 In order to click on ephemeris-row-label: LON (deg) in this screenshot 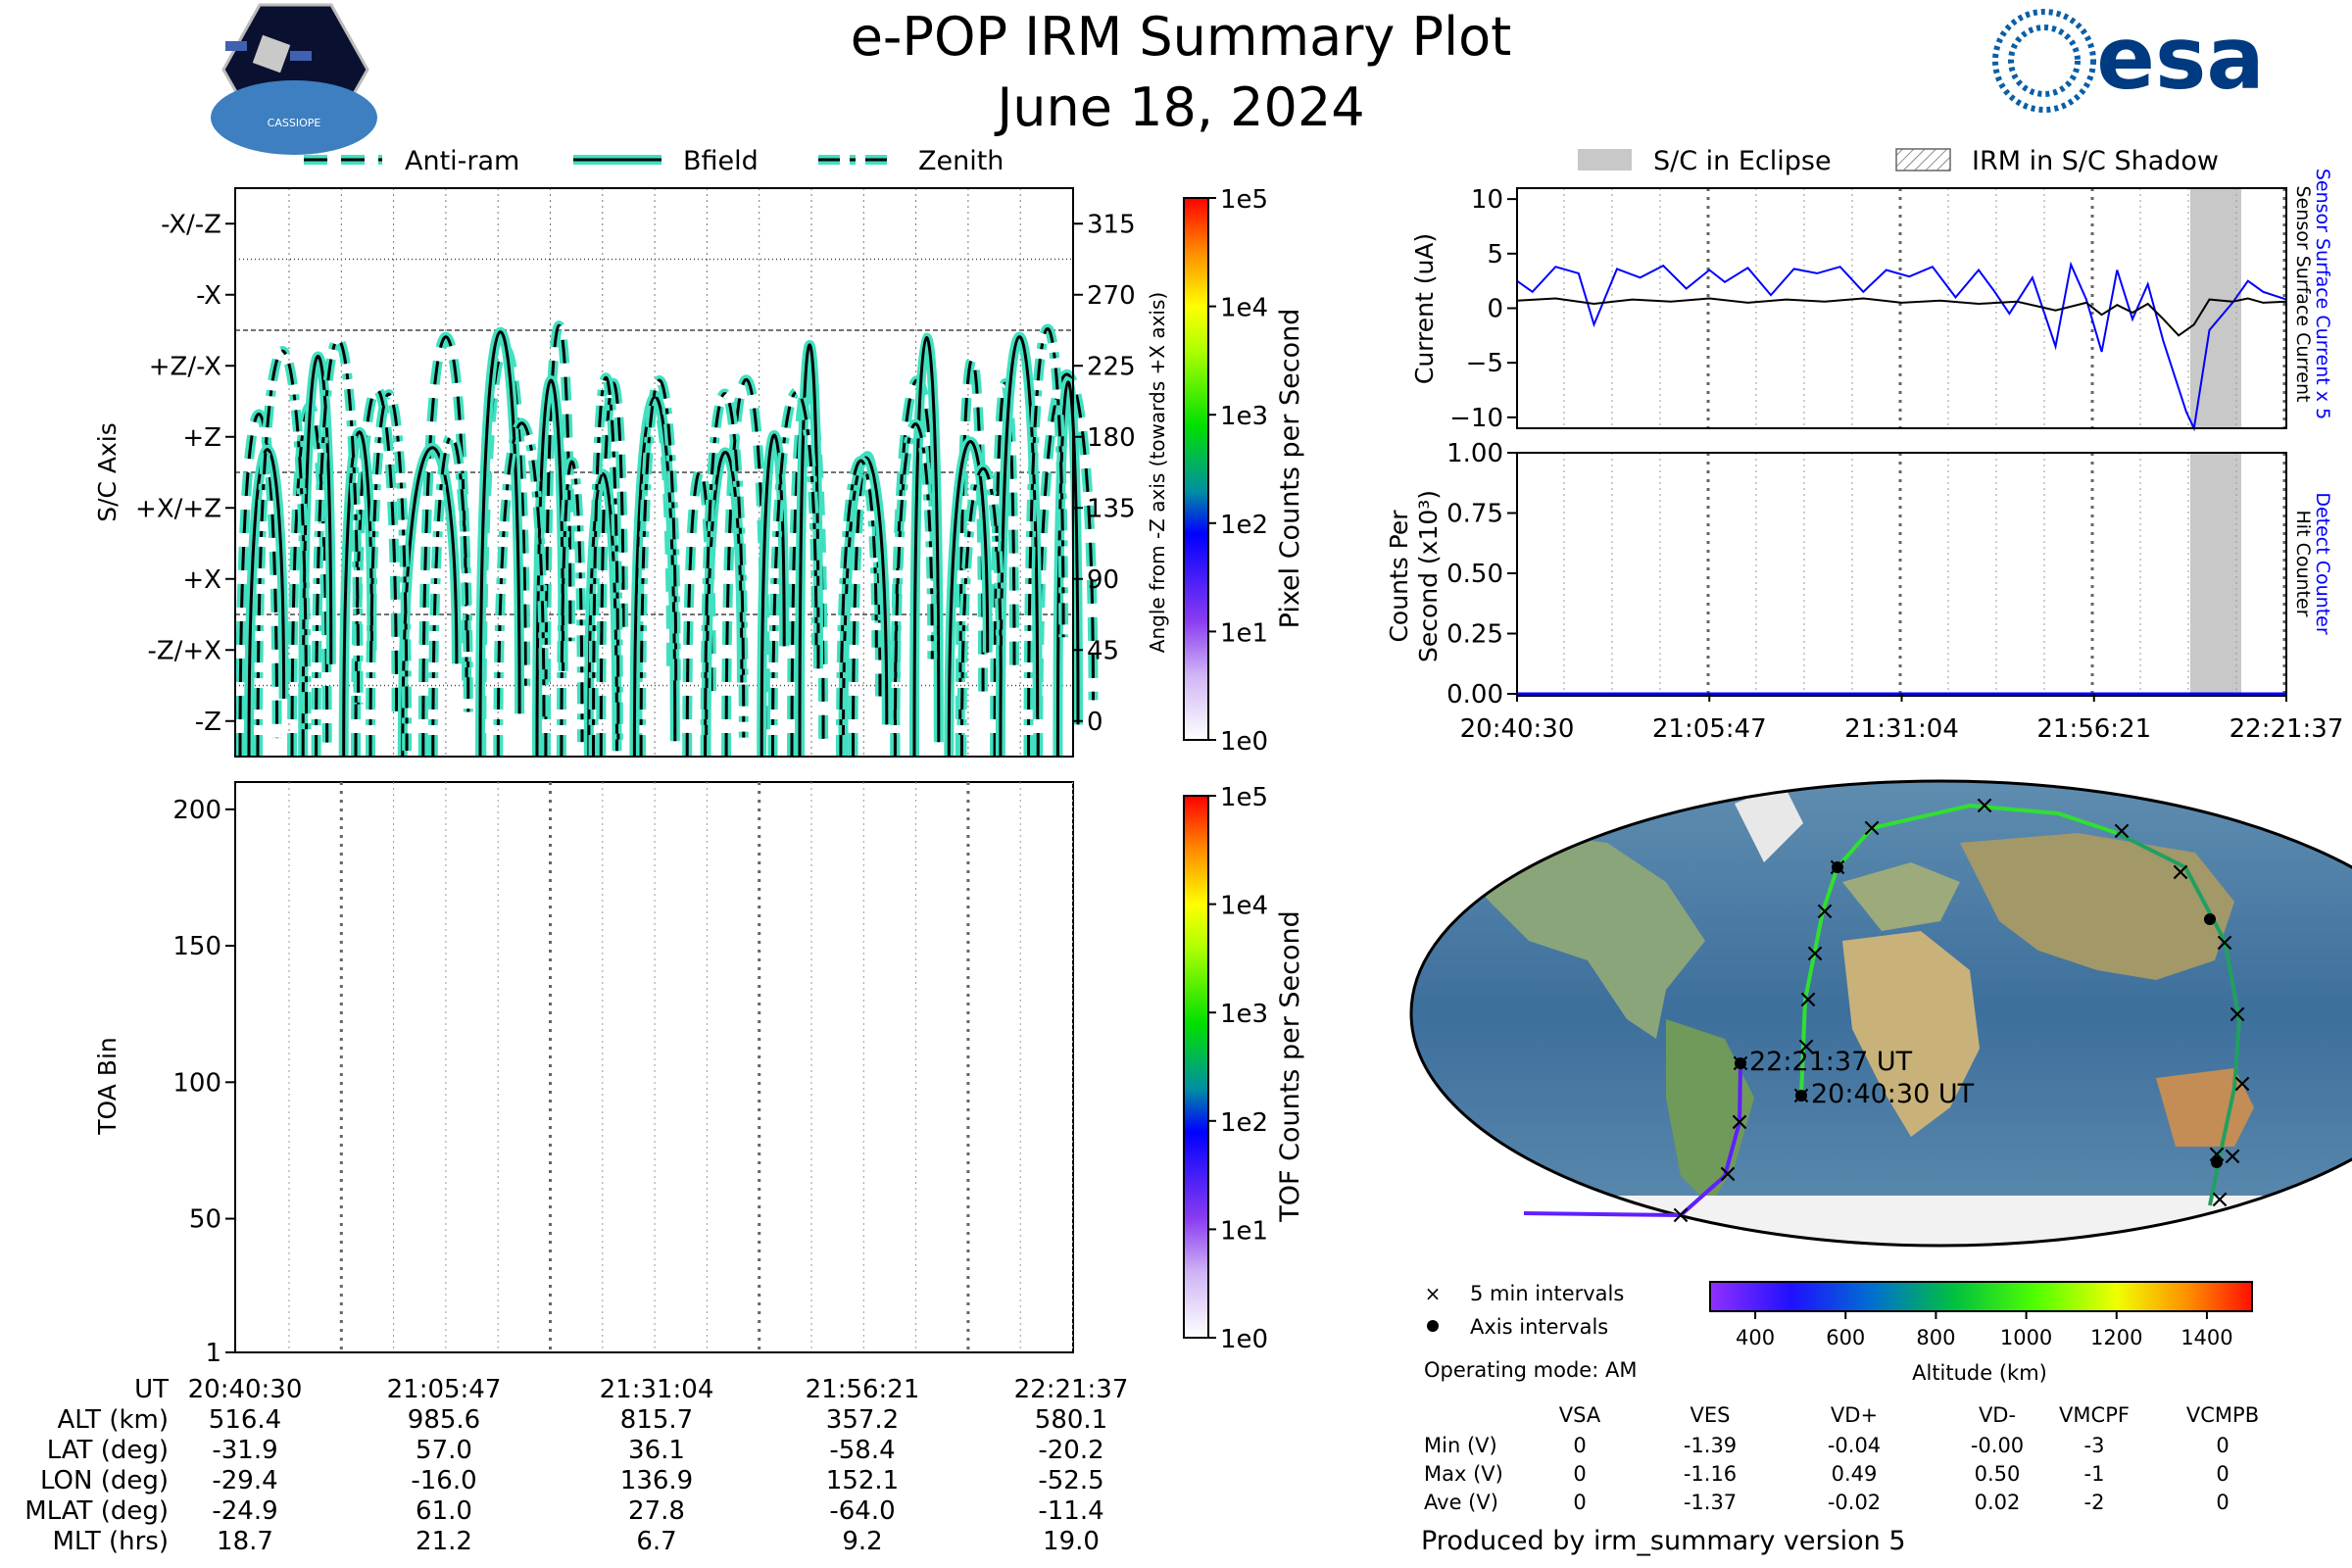, I will do `click(104, 1480)`.